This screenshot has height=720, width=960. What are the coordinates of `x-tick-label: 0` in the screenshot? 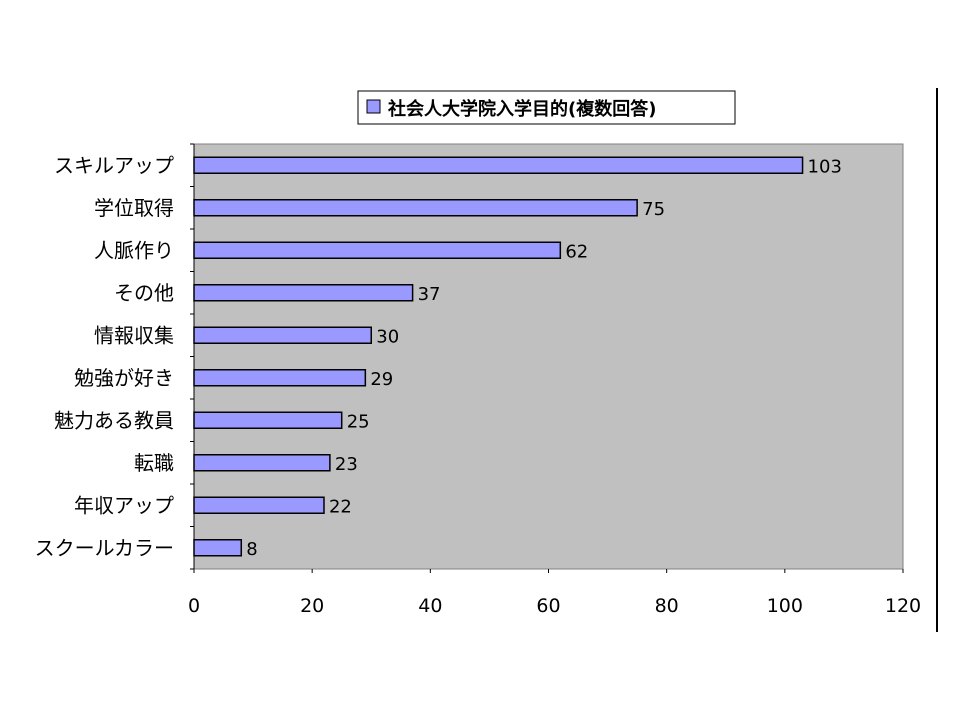 It's located at (194, 606).